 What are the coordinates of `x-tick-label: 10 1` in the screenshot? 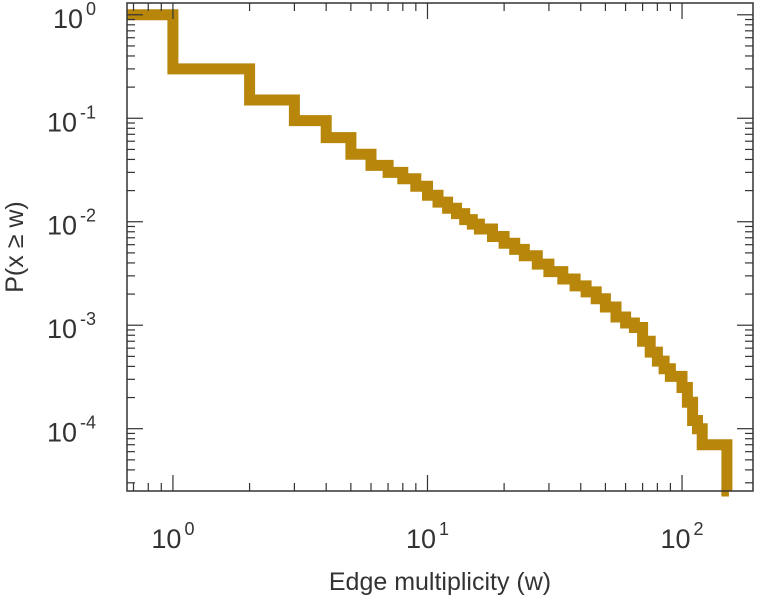 It's located at (427, 536).